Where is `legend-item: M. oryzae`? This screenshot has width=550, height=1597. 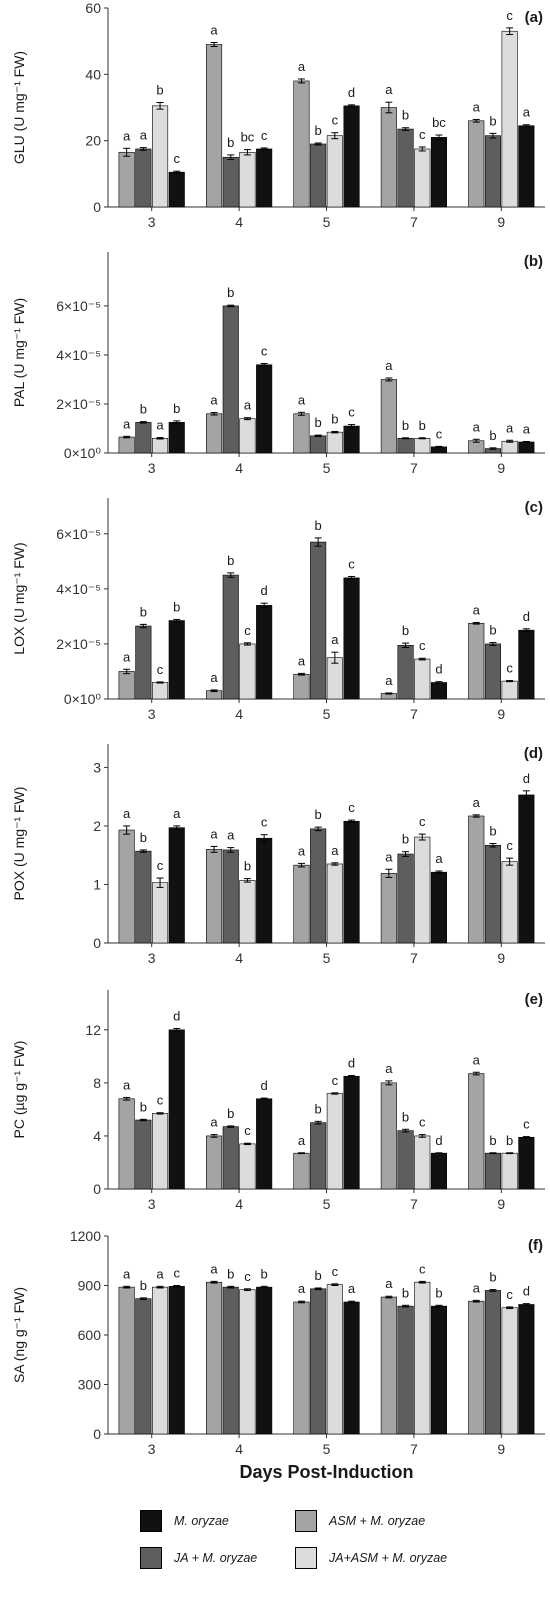
legend-item: M. oryzae is located at coordinates (184, 1521).